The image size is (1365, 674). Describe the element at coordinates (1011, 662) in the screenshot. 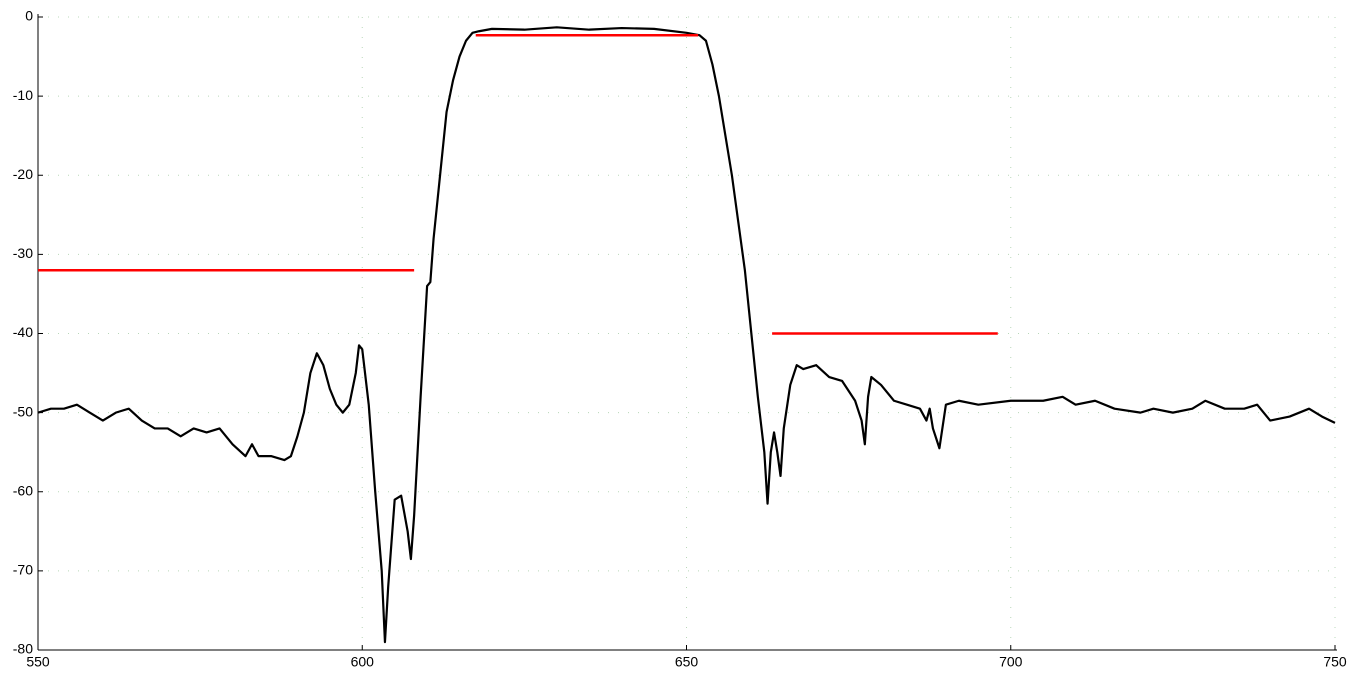

I see `x-tick-label: 700` at that location.